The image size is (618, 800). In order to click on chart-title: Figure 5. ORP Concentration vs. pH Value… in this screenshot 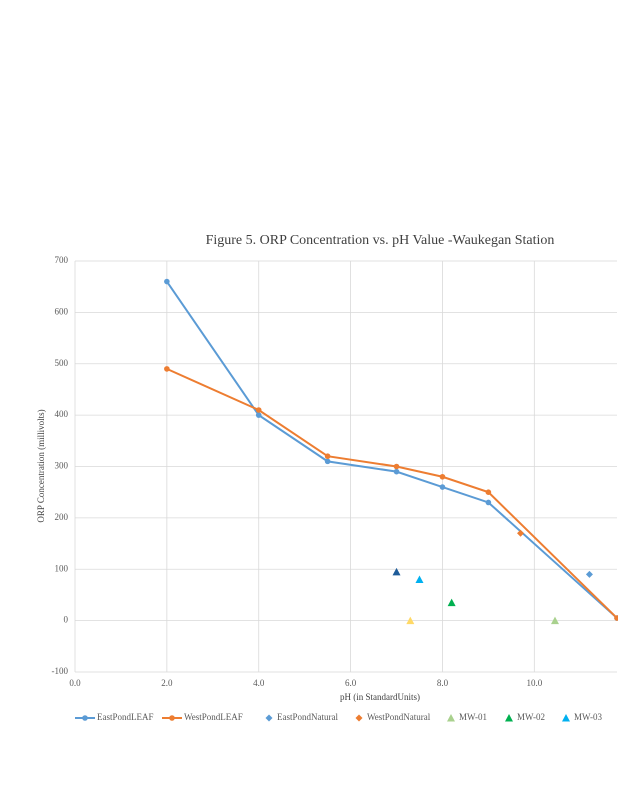, I will do `click(380, 240)`.